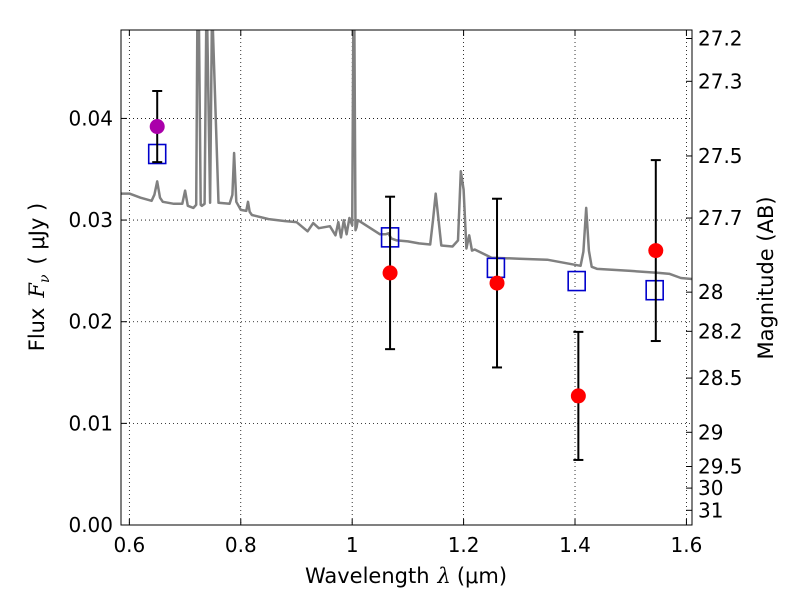 The height and width of the screenshot is (600, 800). What do you see at coordinates (90, 322) in the screenshot?
I see `y-tick-label: 0.02` at bounding box center [90, 322].